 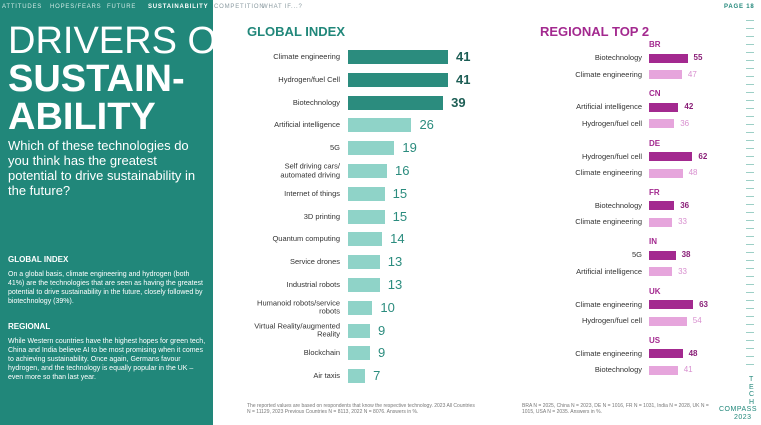 What do you see at coordinates (655, 291) in the screenshot?
I see `group-label: UK` at bounding box center [655, 291].